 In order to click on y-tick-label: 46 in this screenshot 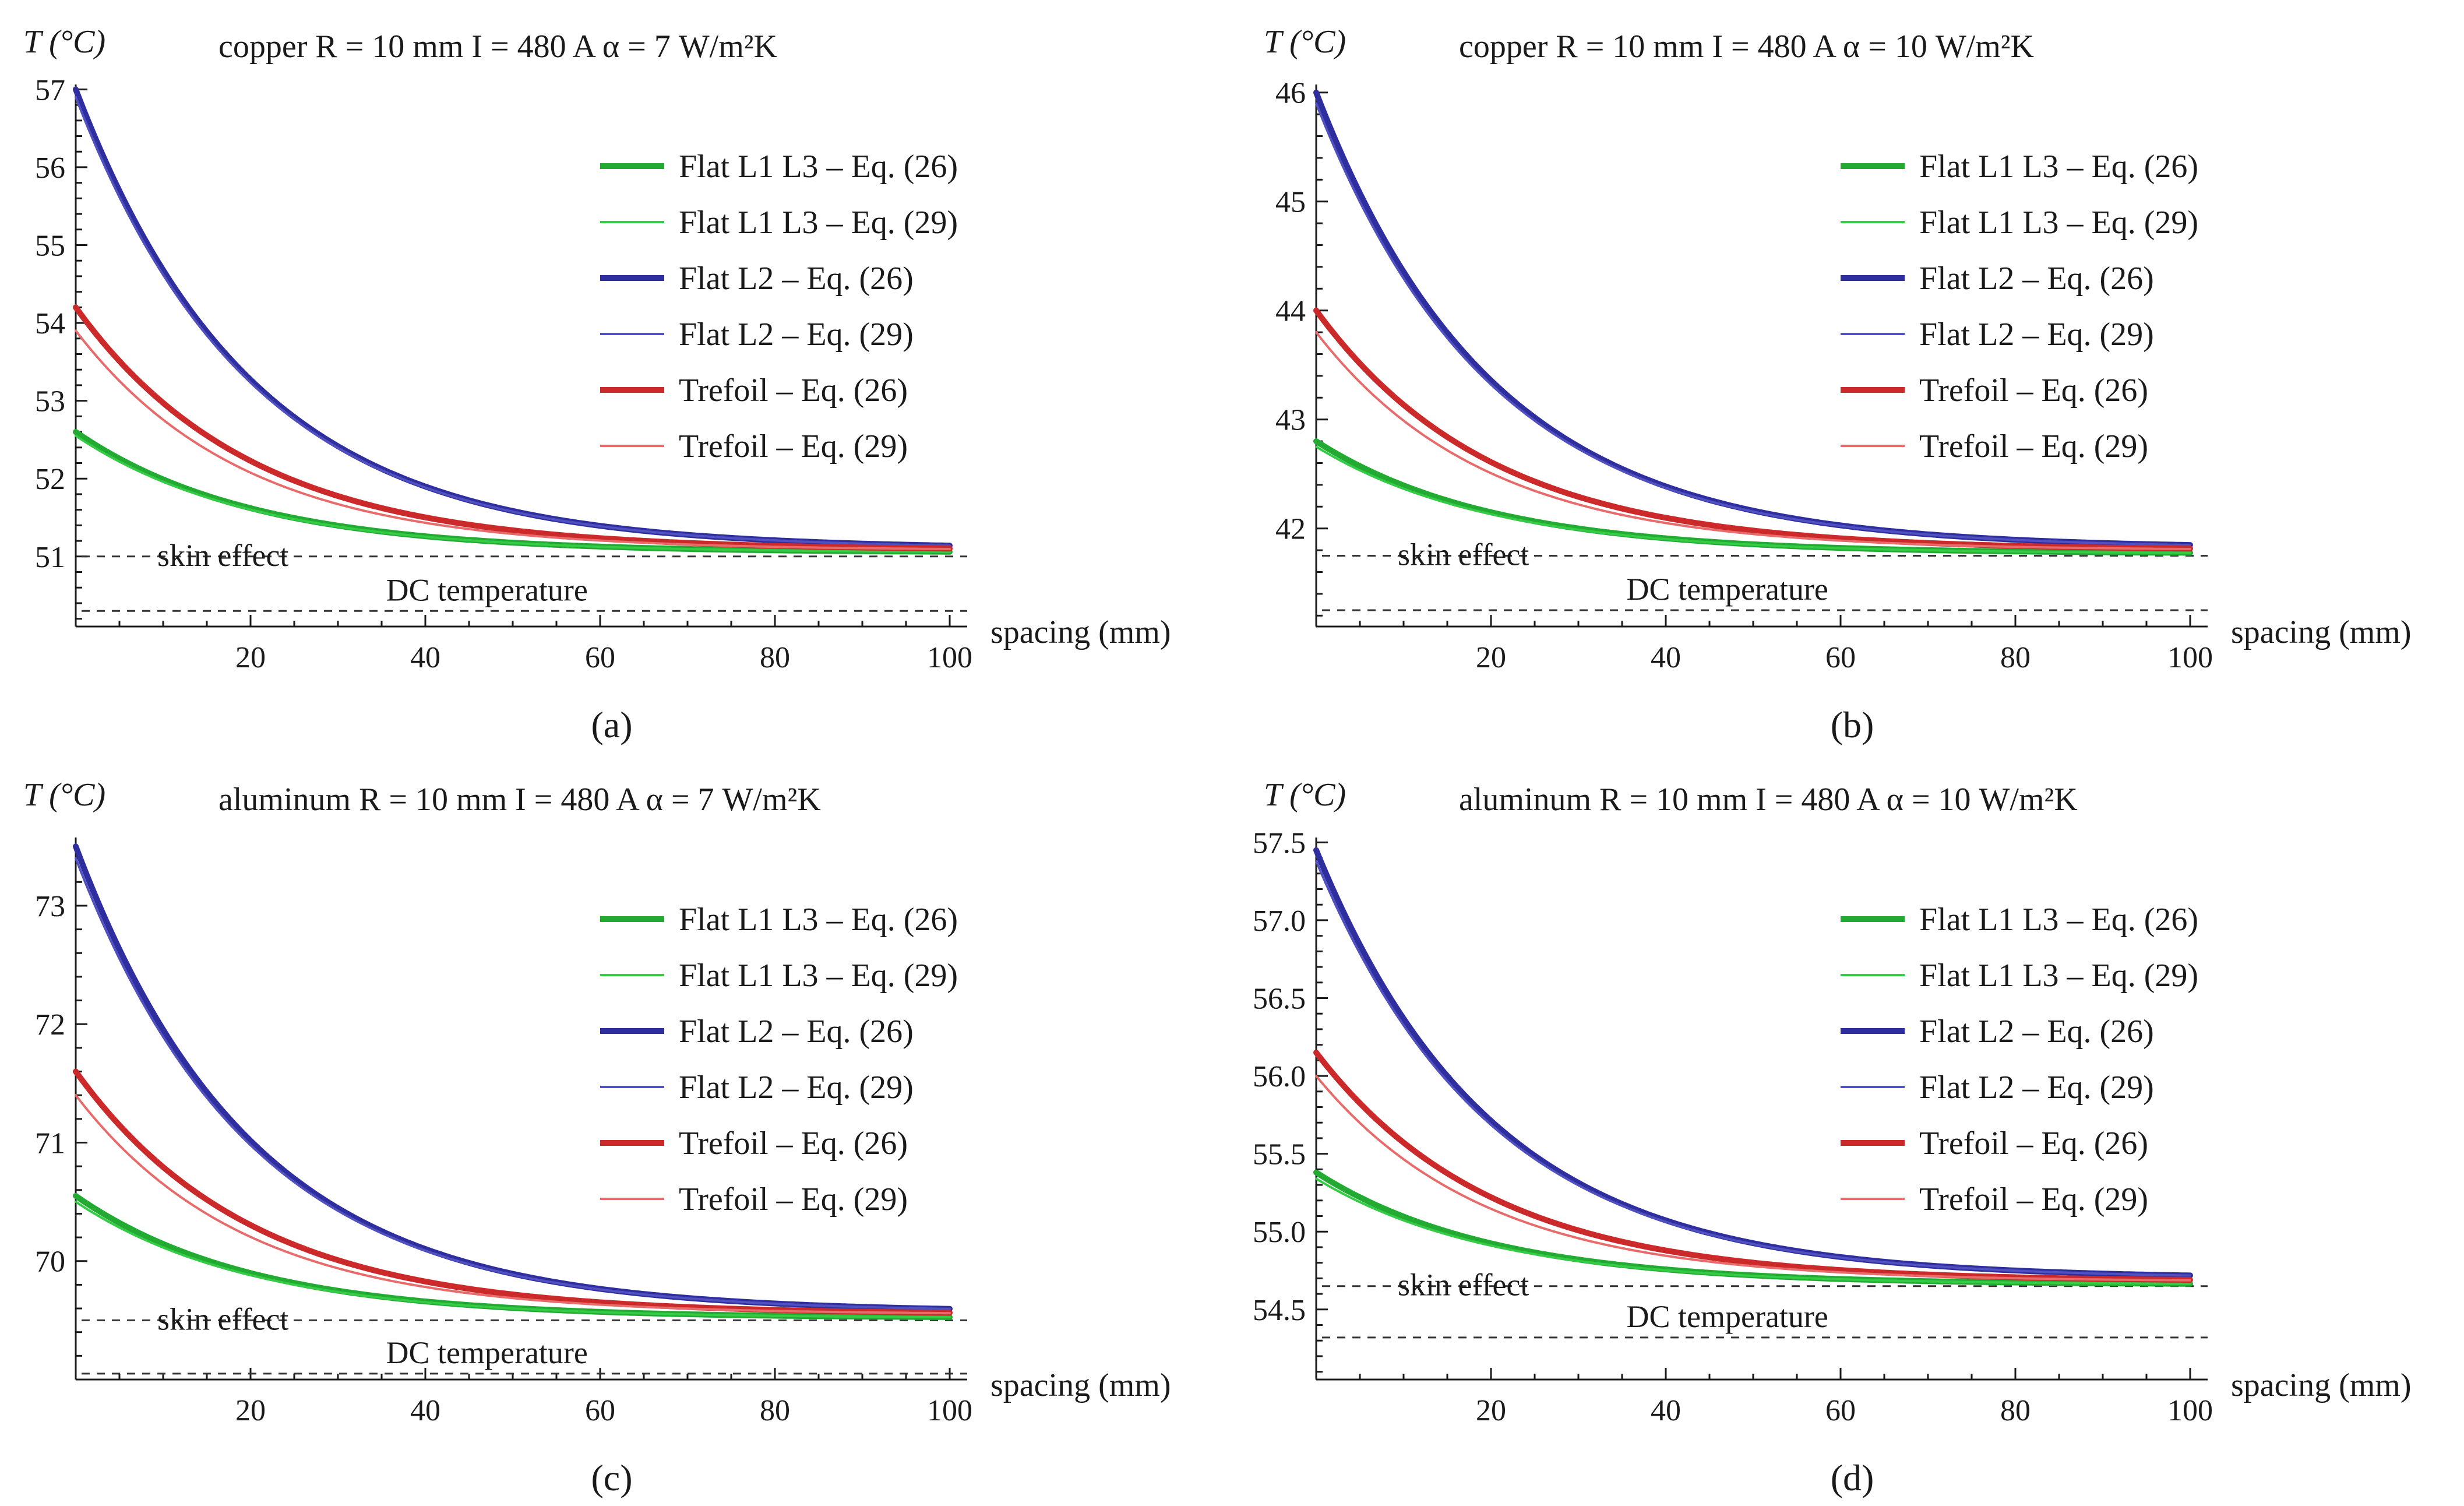, I will do `click(1291, 93)`.